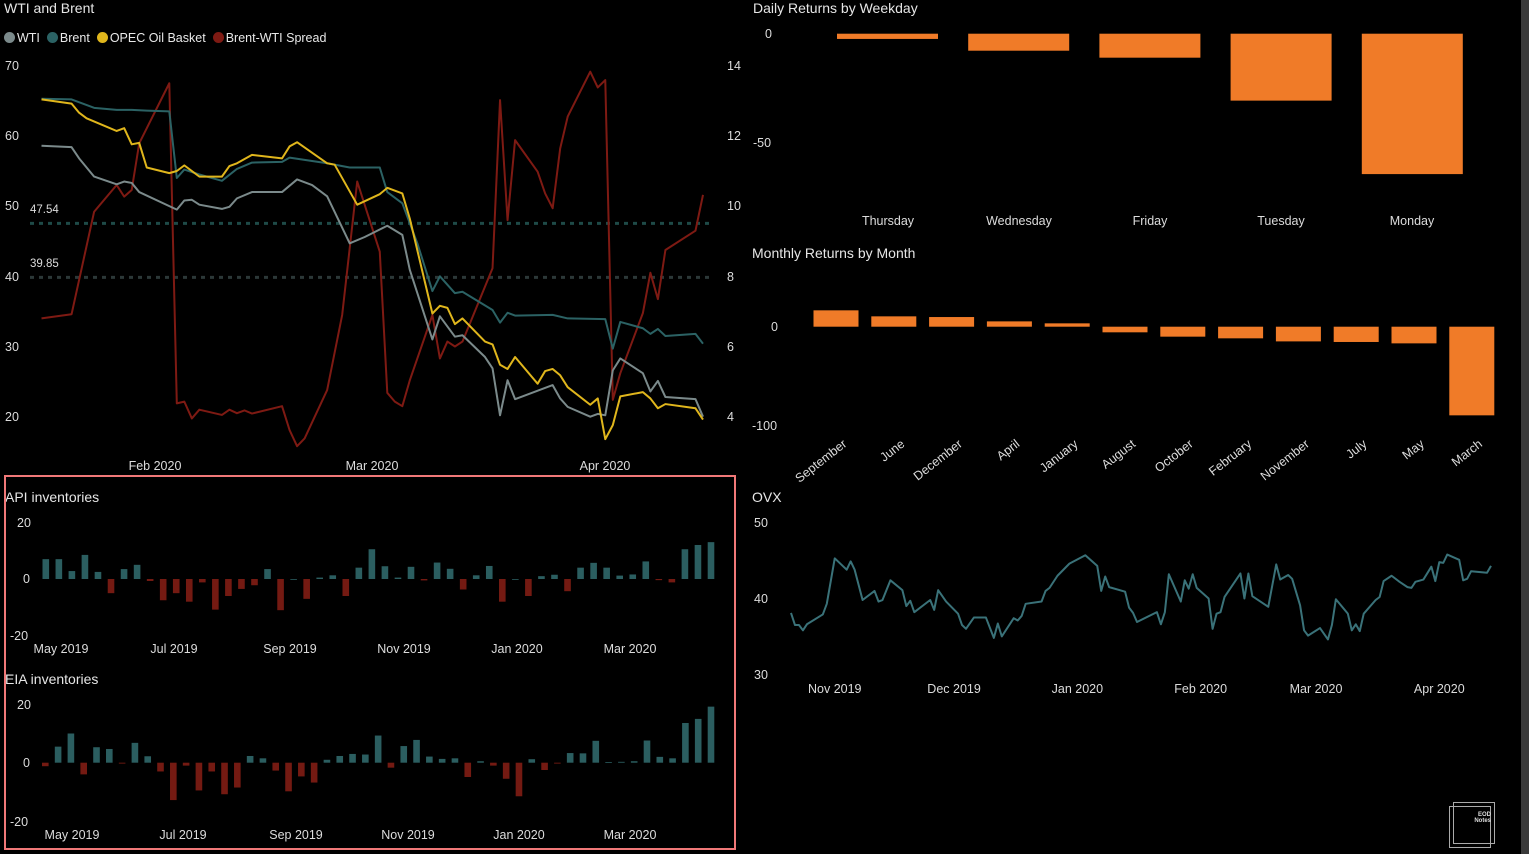 The height and width of the screenshot is (854, 1529). I want to click on x-tick: Jul 2019, so click(174, 649).